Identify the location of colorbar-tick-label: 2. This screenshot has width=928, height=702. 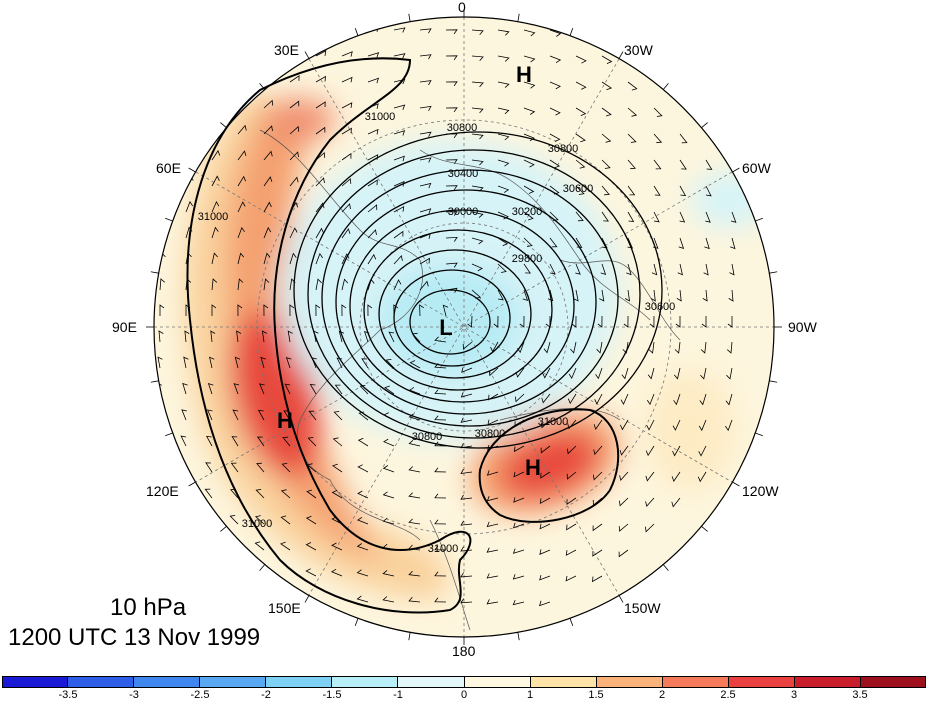
(662, 695).